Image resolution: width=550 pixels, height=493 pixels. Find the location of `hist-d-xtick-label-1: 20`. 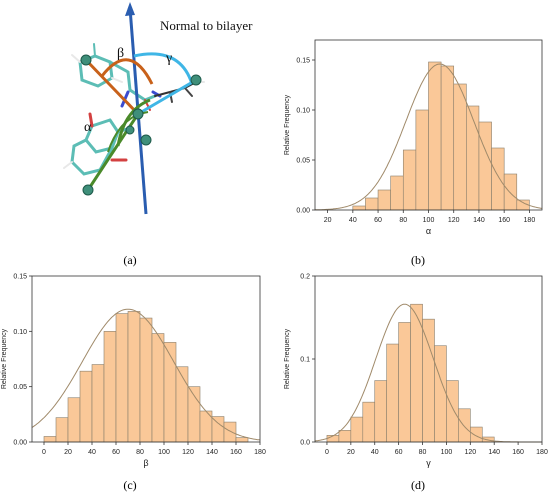

hist-d-xtick-label-1: 20 is located at coordinates (351, 452).